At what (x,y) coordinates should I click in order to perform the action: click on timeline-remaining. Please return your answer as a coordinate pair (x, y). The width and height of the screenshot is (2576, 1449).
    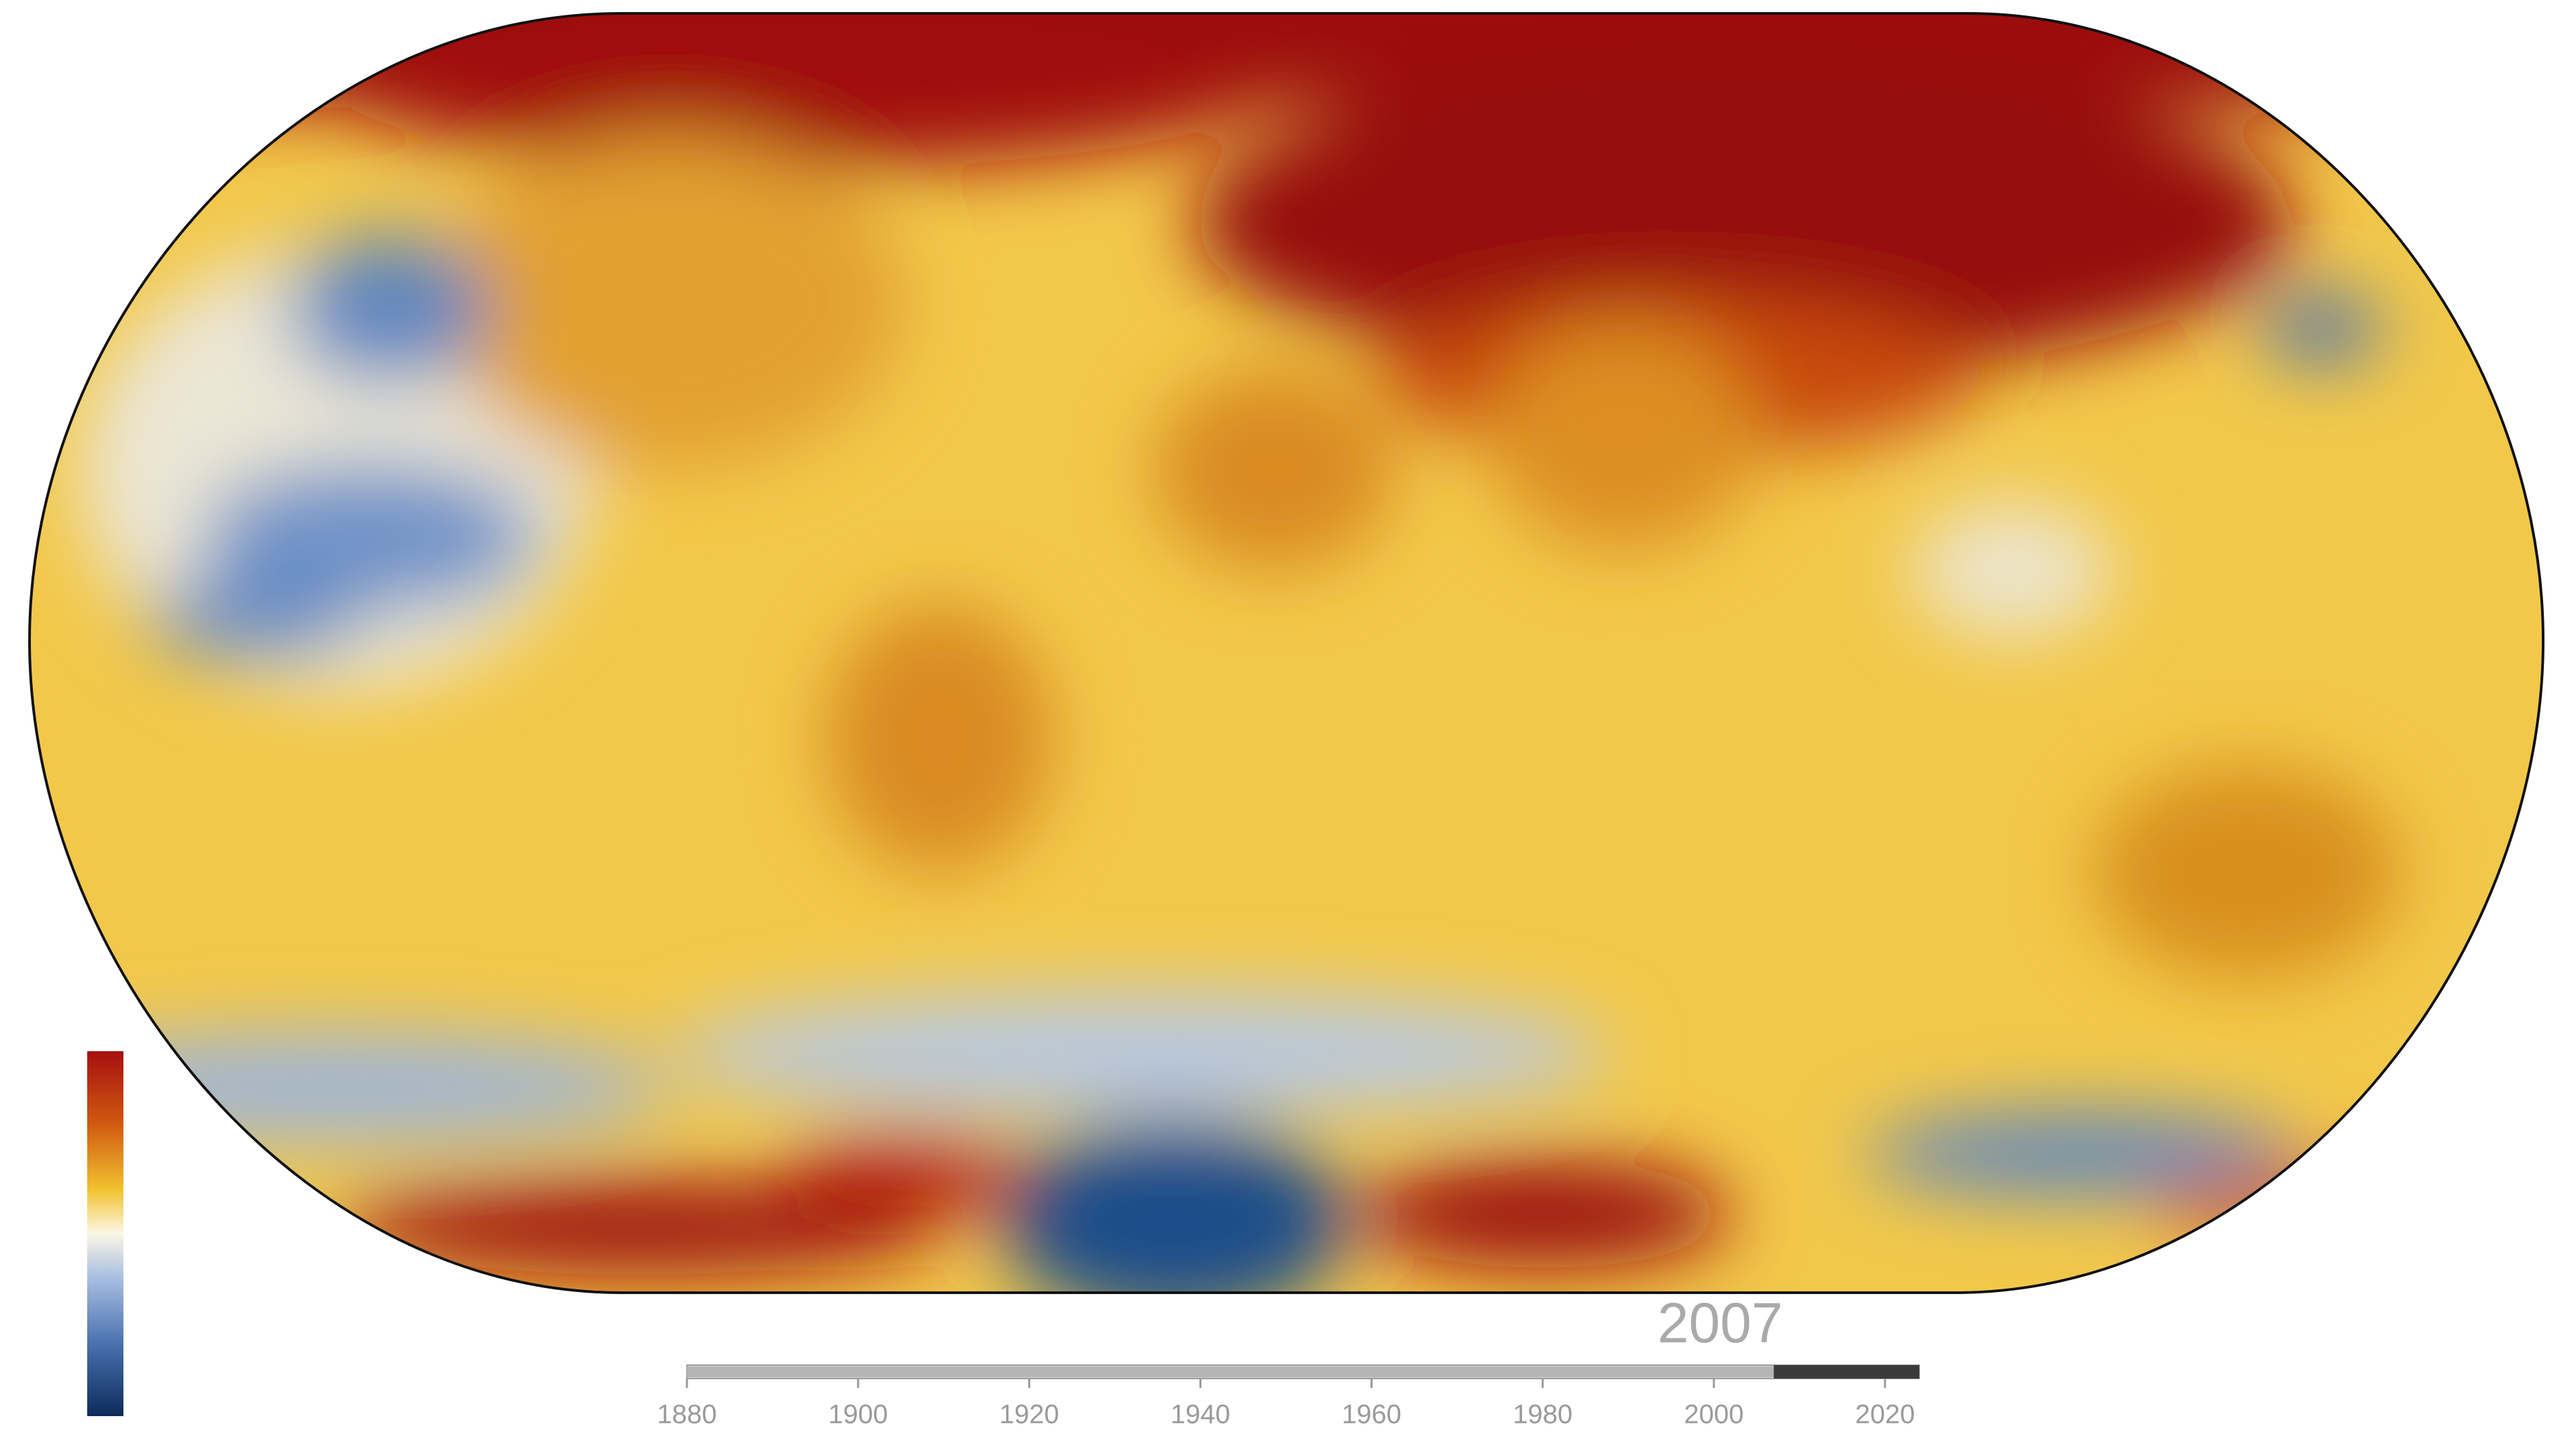
    Looking at the image, I should click on (1846, 1372).